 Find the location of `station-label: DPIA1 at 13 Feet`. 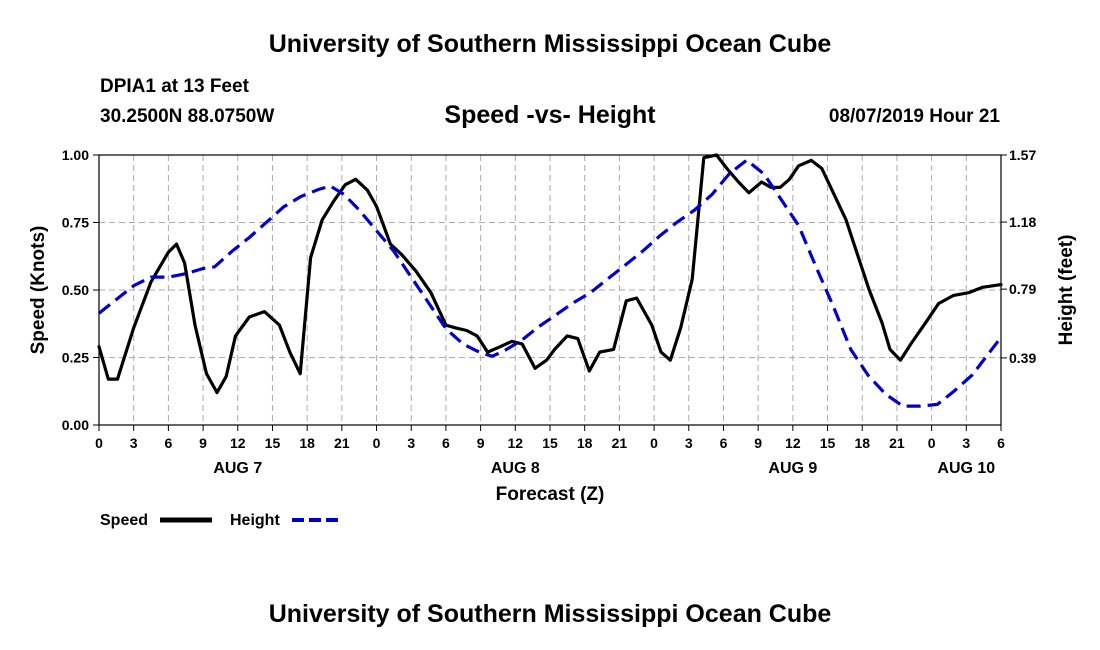

station-label: DPIA1 at 13 Feet is located at coordinates (174, 86).